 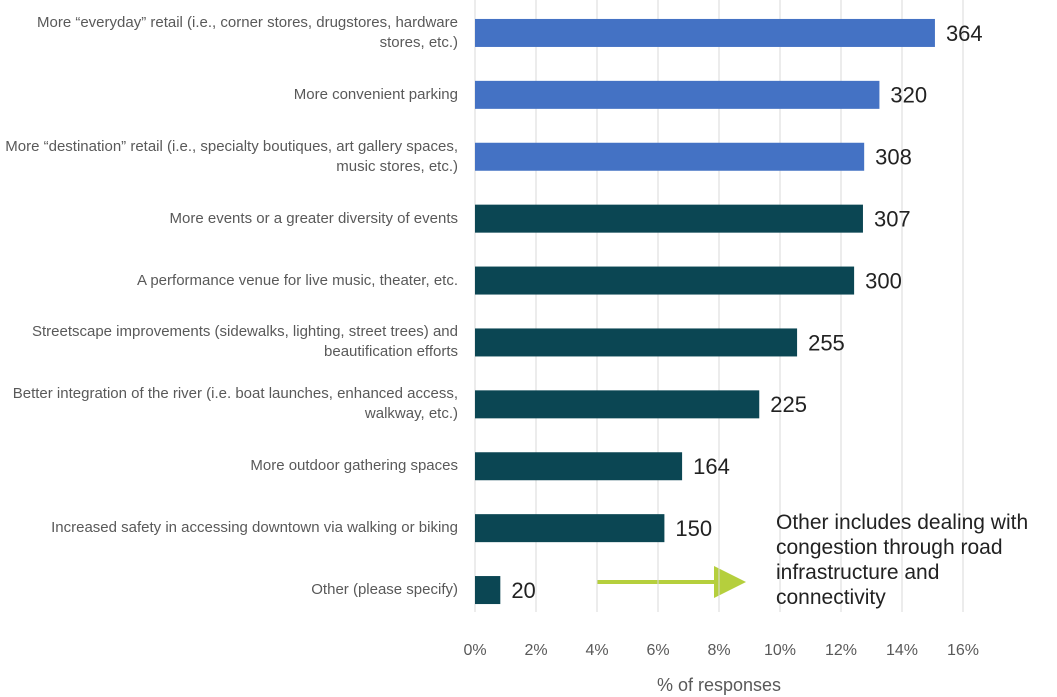 What do you see at coordinates (902, 650) in the screenshot?
I see `x-tick-label: 14%` at bounding box center [902, 650].